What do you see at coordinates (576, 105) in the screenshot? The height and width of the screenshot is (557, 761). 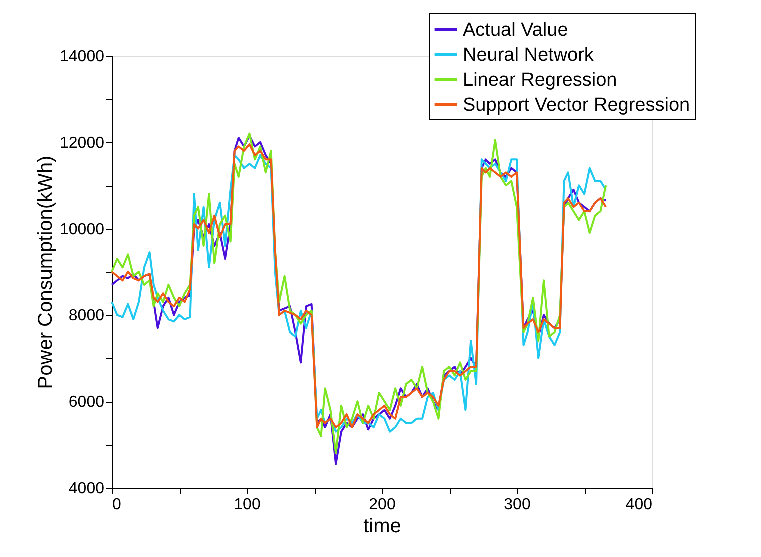 I see `legend-label: Support Vector Regression` at bounding box center [576, 105].